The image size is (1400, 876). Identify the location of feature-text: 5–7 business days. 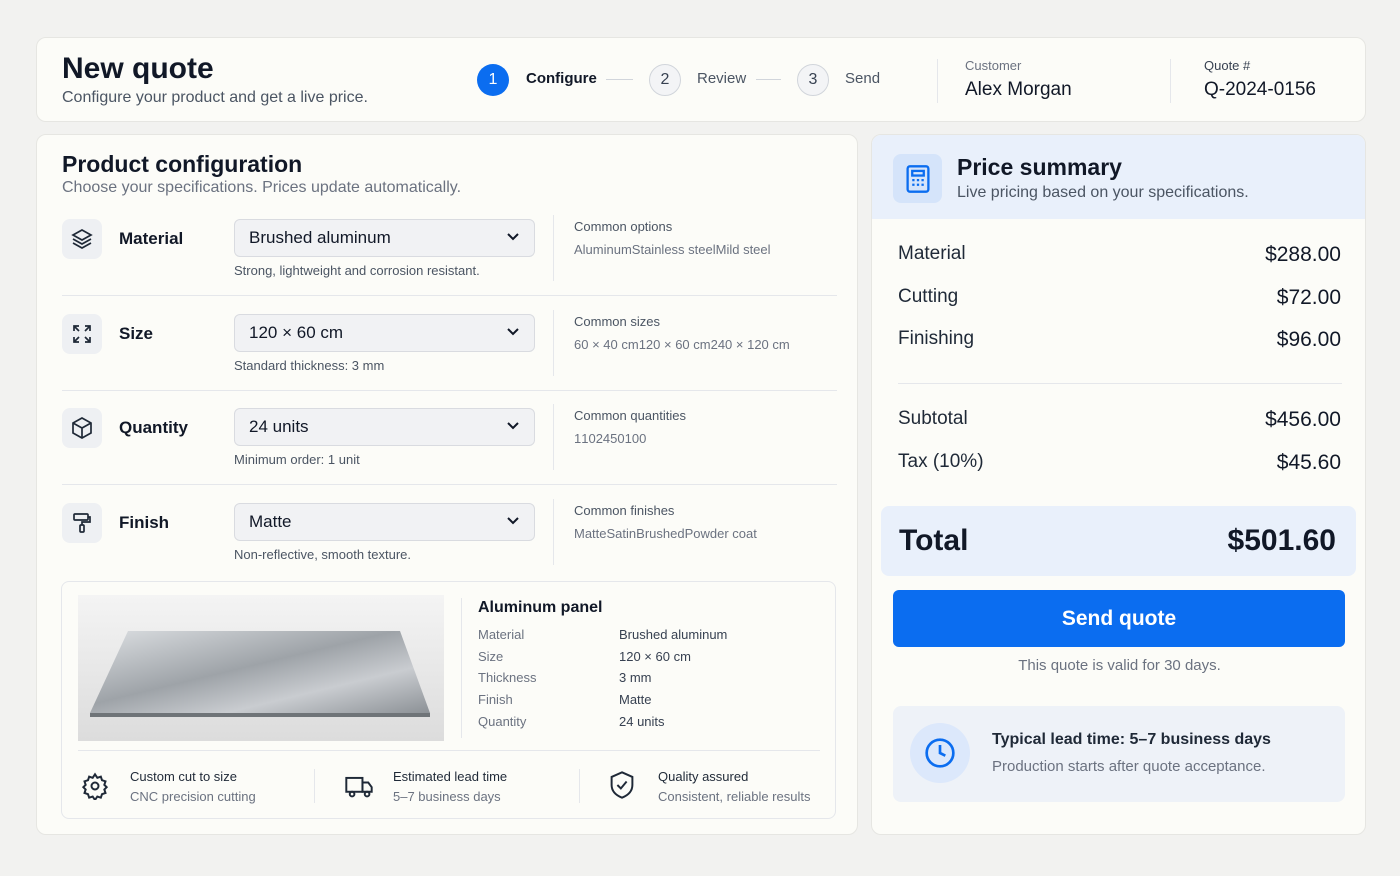
(447, 796).